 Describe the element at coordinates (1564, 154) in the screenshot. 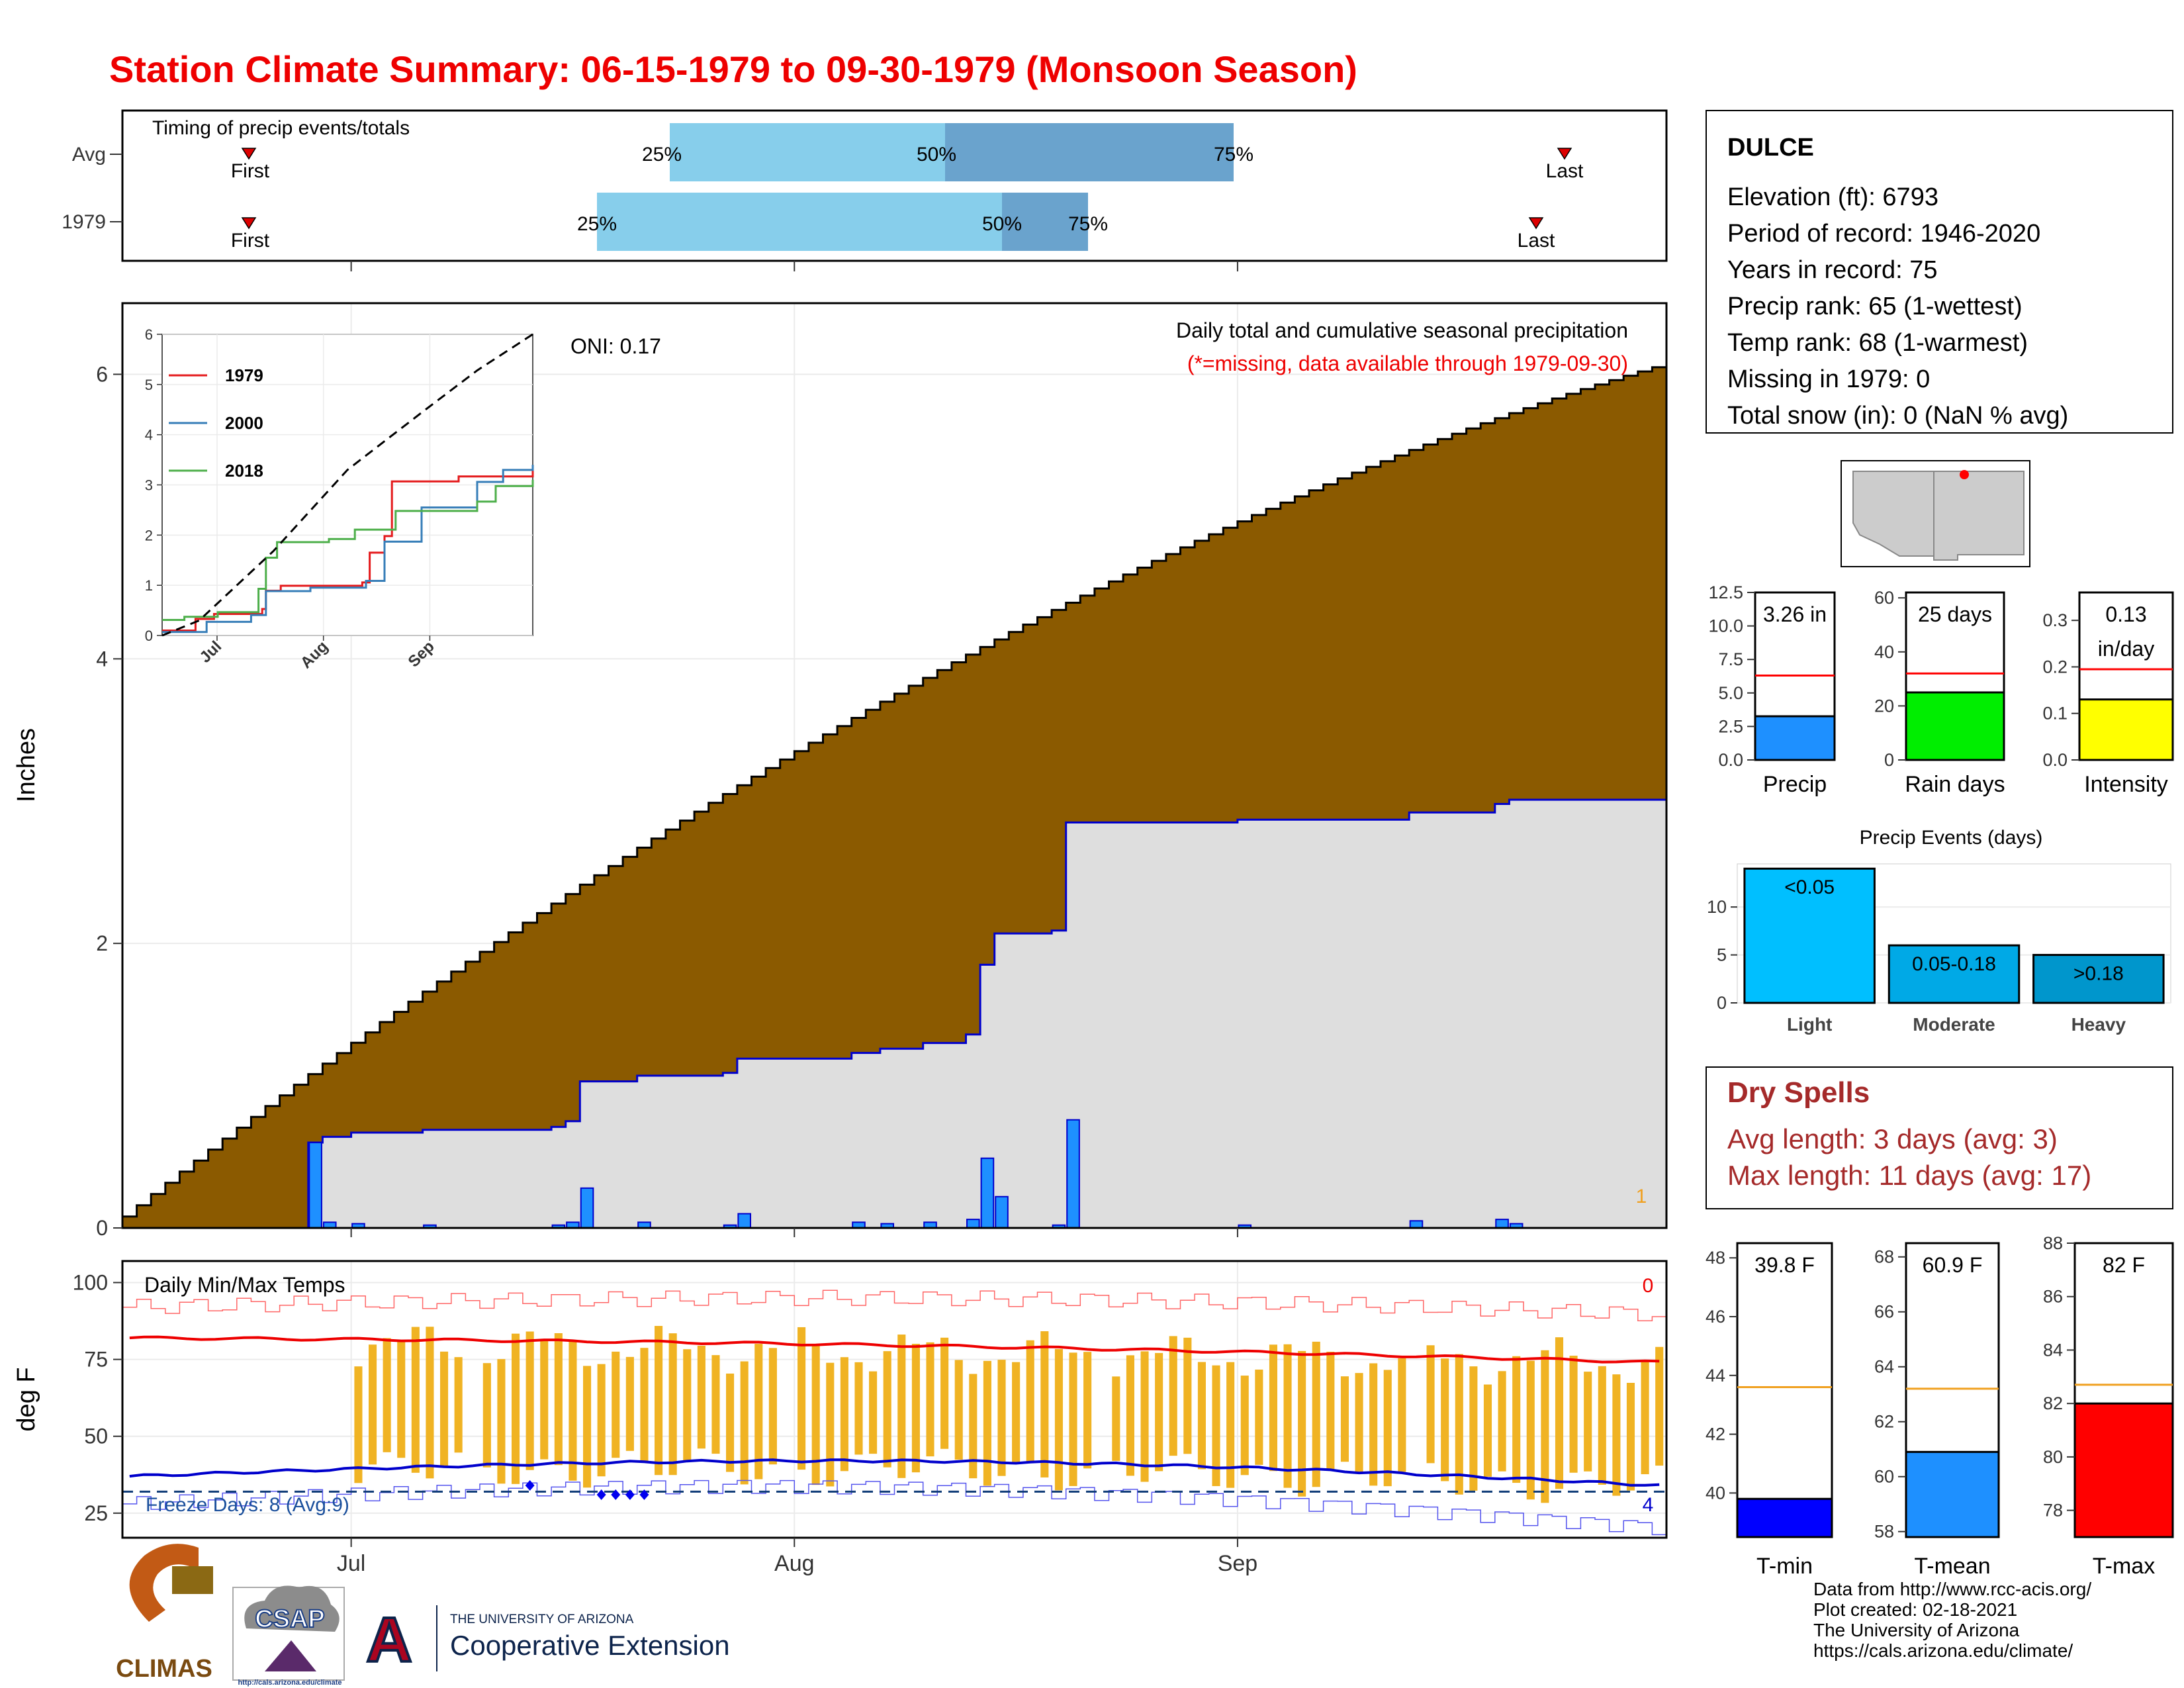

I see `timing-avg-last-marker` at that location.